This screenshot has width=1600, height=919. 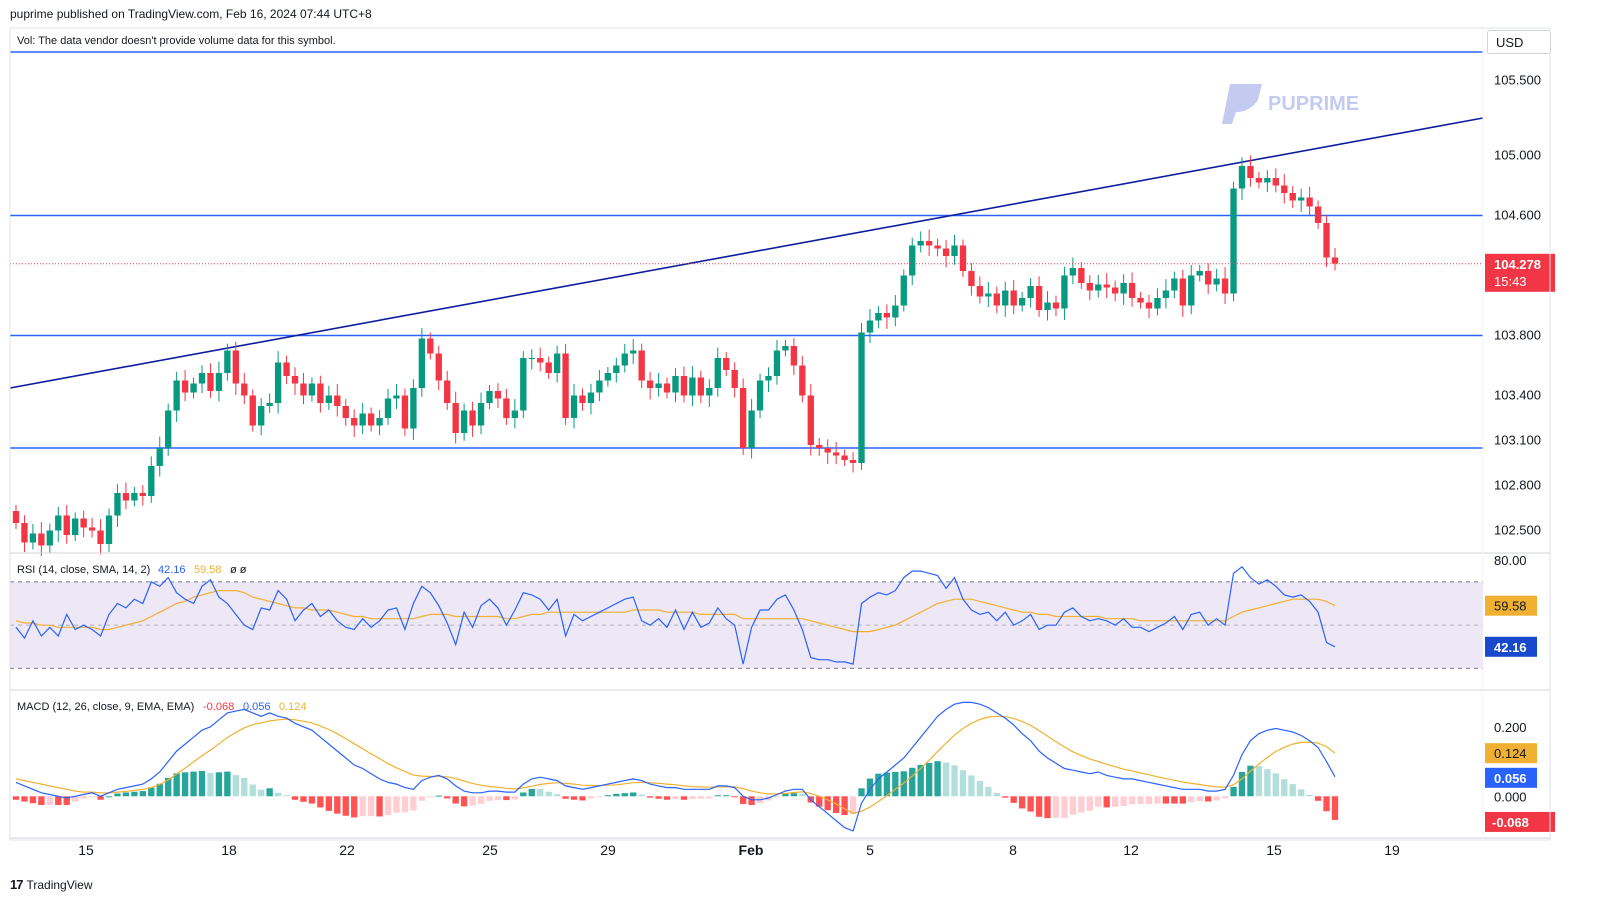 I want to click on macd-signal-tag-text: 0.124, so click(x=1510, y=753).